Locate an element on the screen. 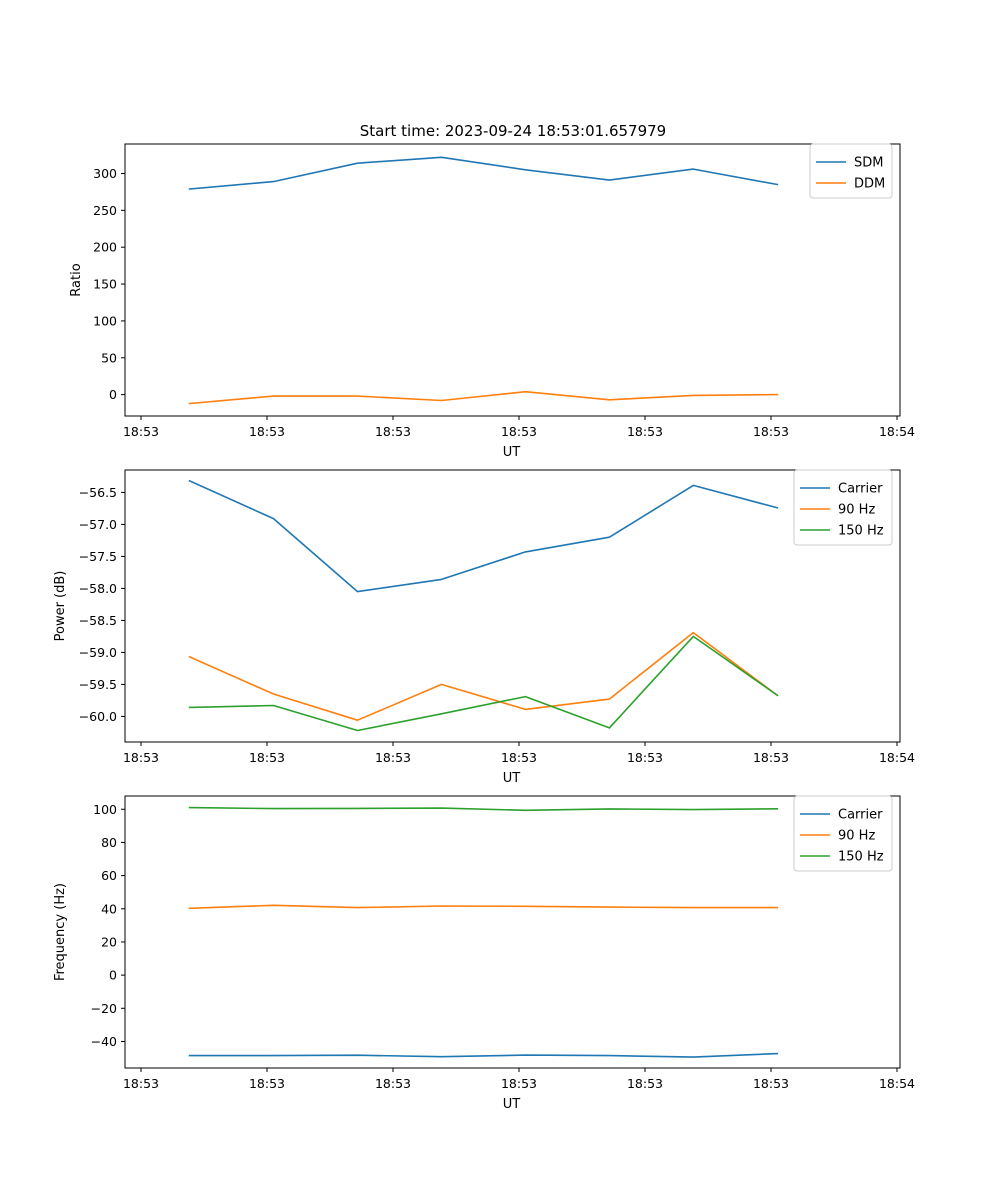 The image size is (1000, 1200). y-axis-label: Power (dB) is located at coordinates (60, 606).